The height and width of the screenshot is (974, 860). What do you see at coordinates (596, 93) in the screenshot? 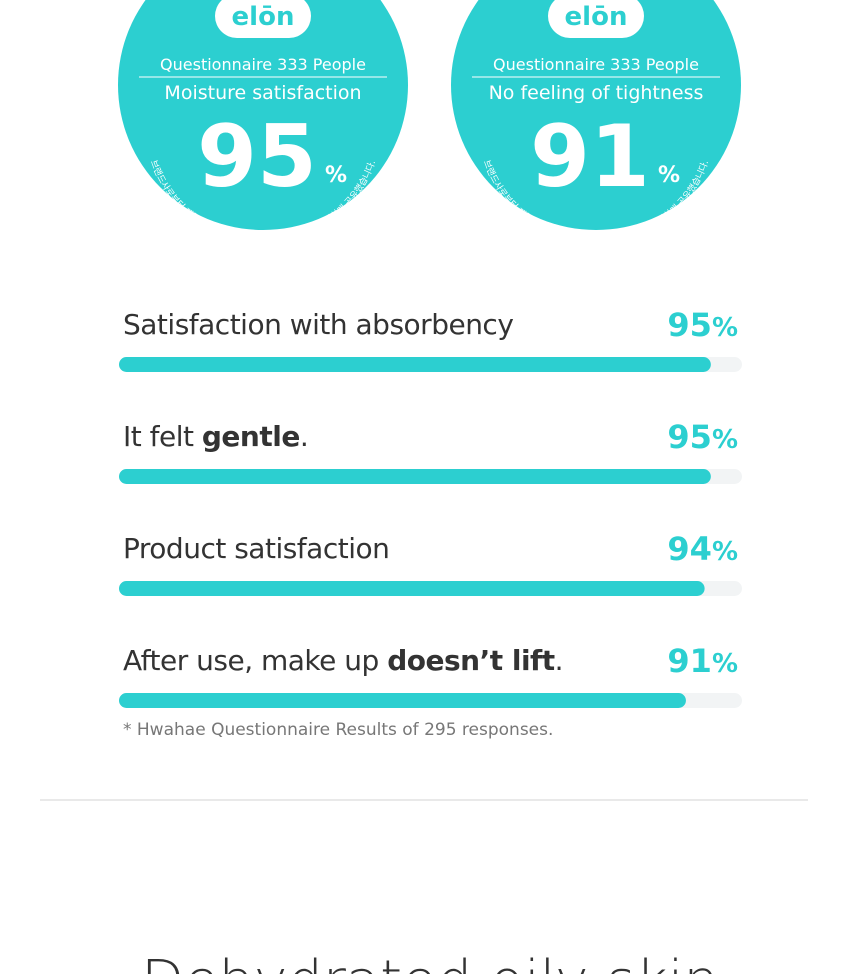
I see `badge-title: No feeling of tightness` at bounding box center [596, 93].